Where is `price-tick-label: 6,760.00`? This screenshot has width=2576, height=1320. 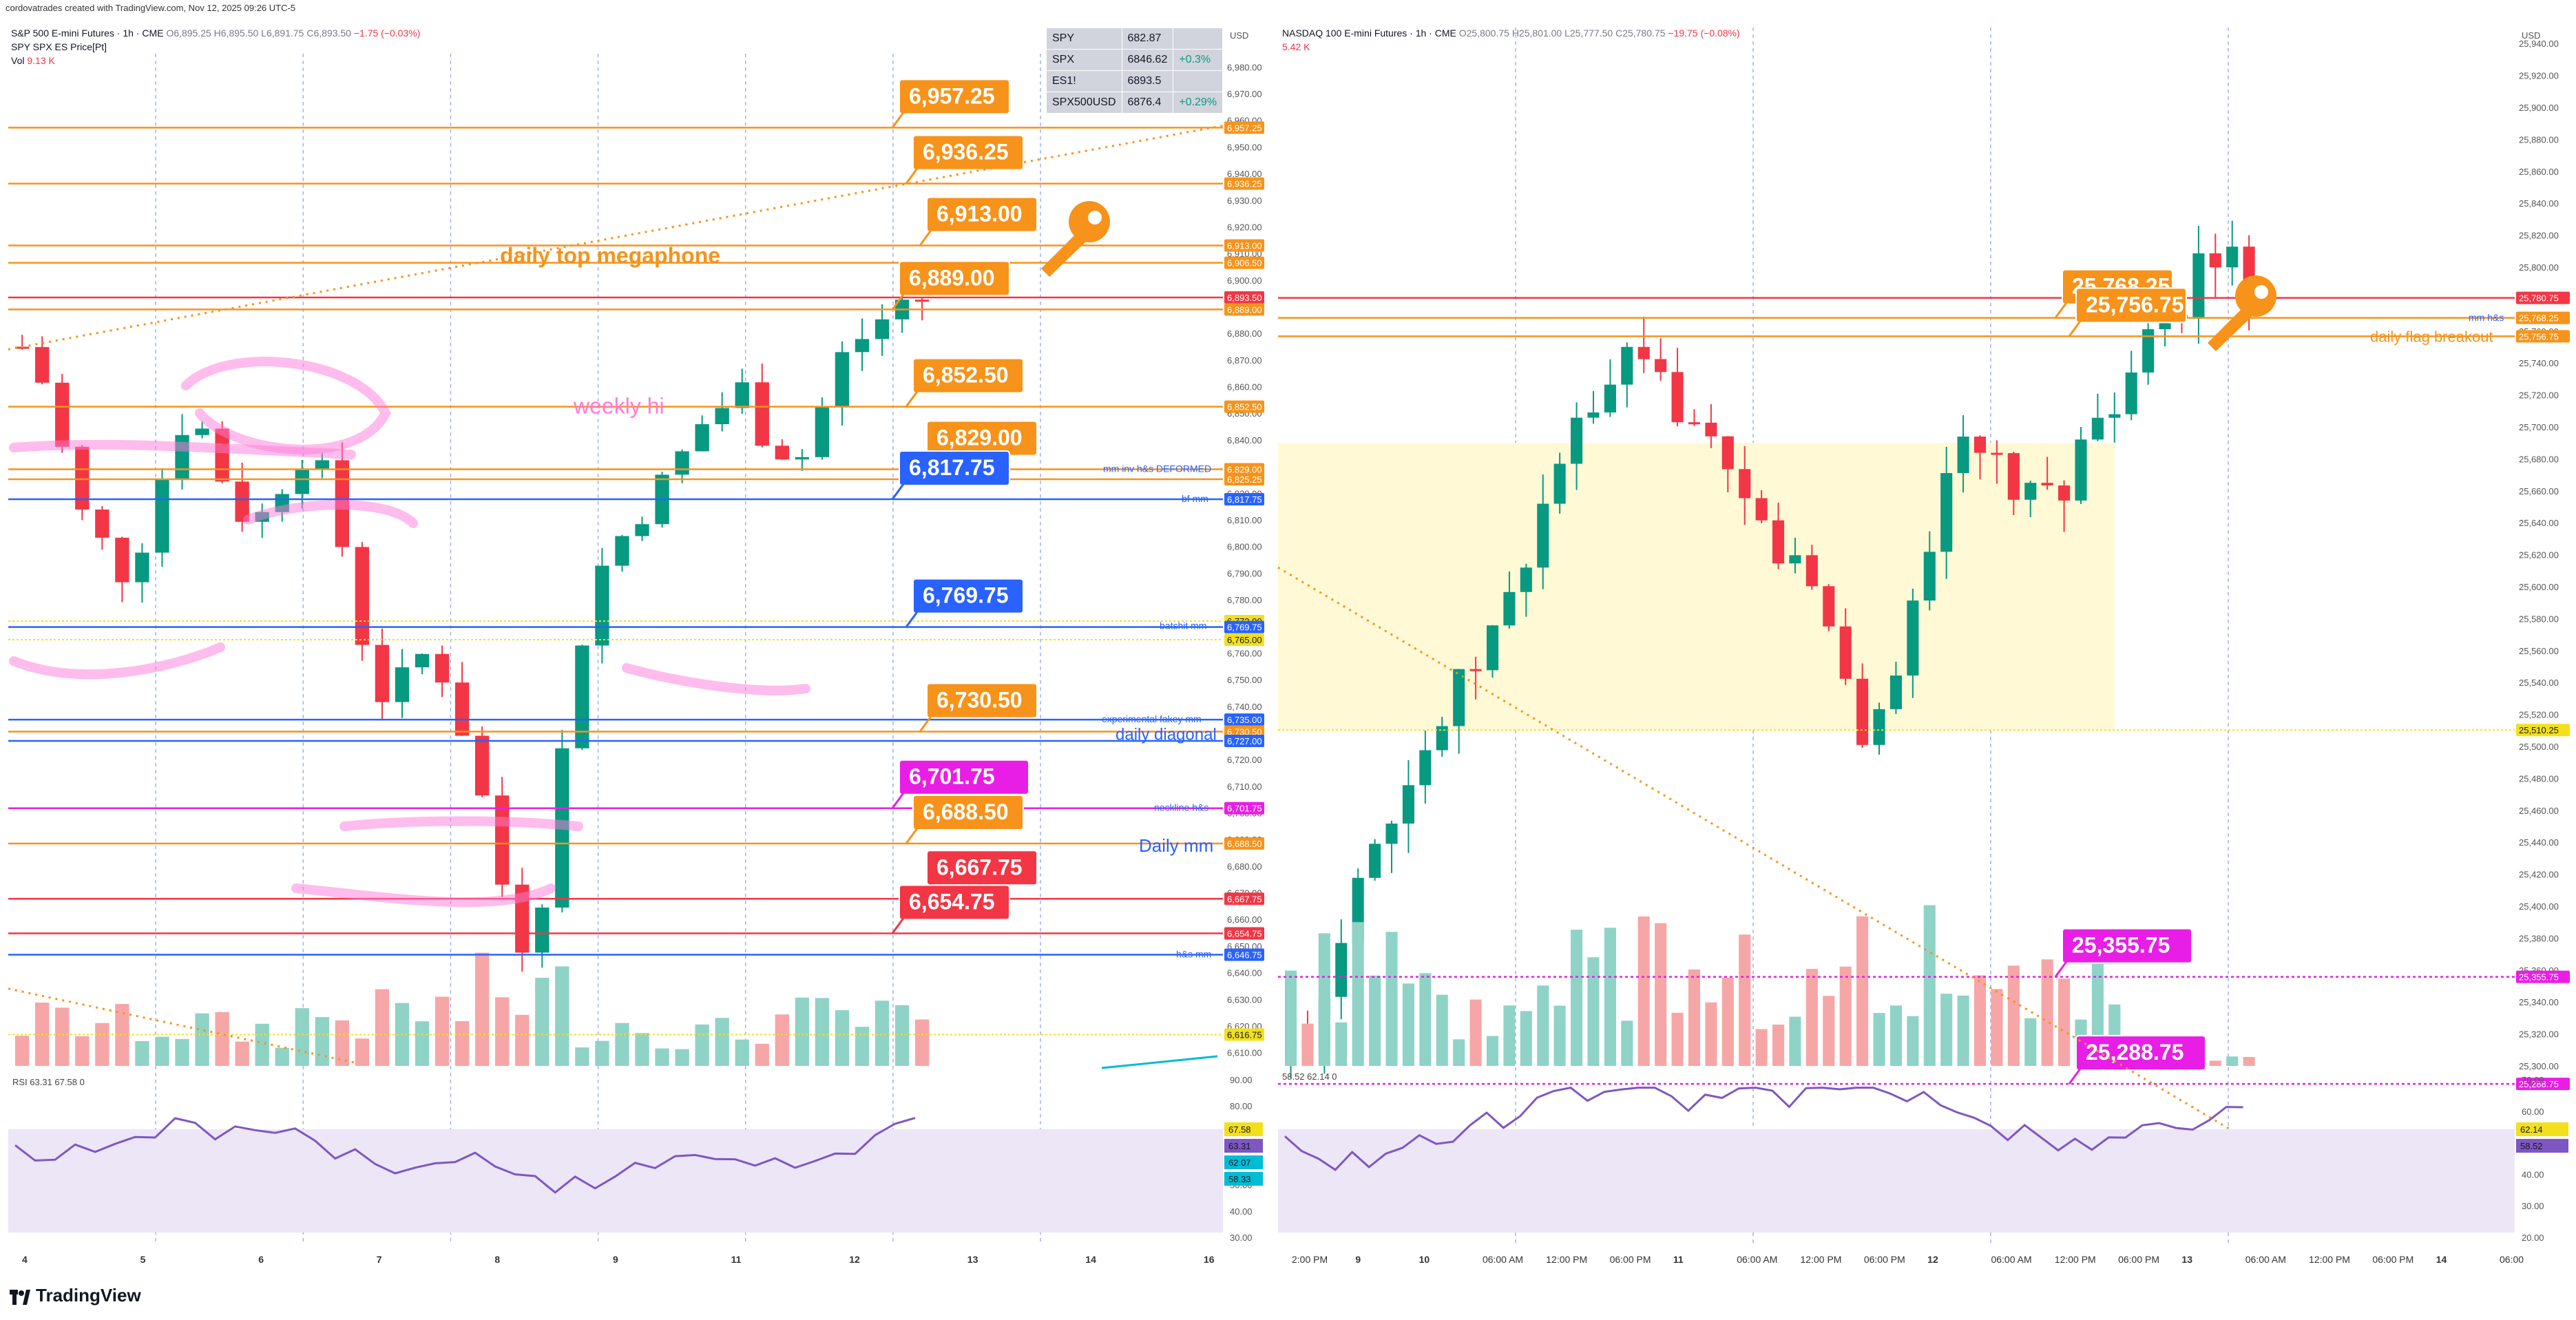 price-tick-label: 6,760.00 is located at coordinates (1244, 653).